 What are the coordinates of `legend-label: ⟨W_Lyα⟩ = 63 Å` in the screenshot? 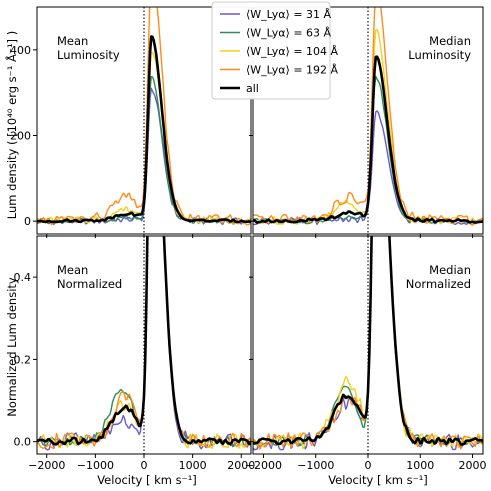 It's located at (289, 33).